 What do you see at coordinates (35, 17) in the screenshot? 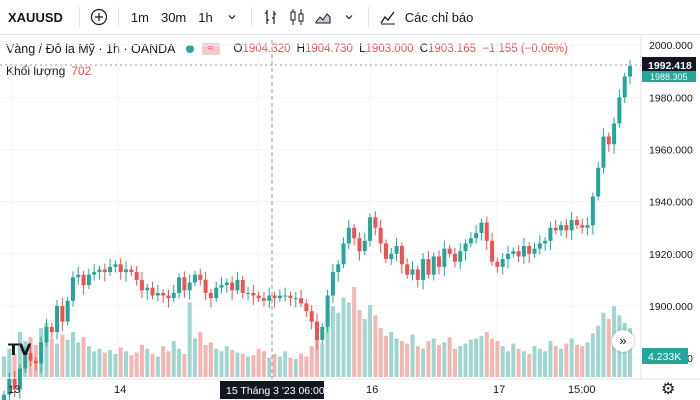
I see `symbol-label: XAUUSD` at bounding box center [35, 17].